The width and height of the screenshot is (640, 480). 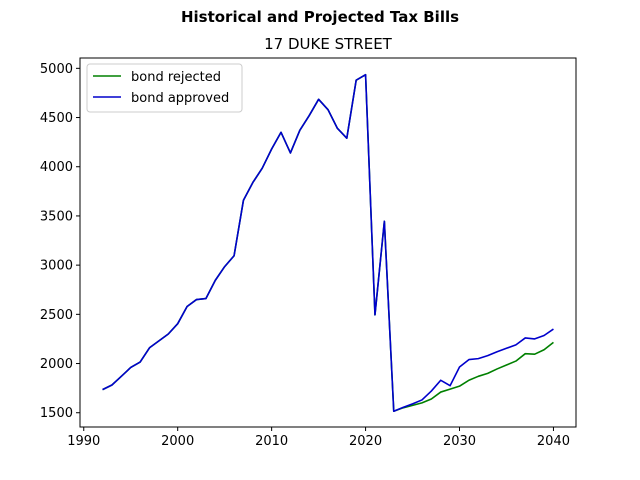 What do you see at coordinates (318, 438) in the screenshot?
I see `x-axis: 1990 2000 2010 2020 2030 2040` at bounding box center [318, 438].